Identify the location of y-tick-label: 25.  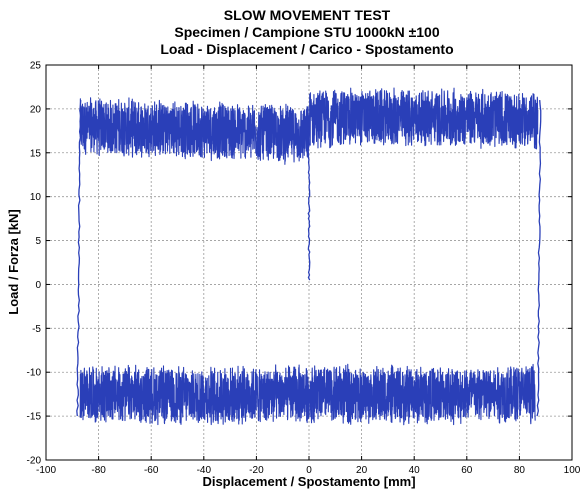
(36, 66).